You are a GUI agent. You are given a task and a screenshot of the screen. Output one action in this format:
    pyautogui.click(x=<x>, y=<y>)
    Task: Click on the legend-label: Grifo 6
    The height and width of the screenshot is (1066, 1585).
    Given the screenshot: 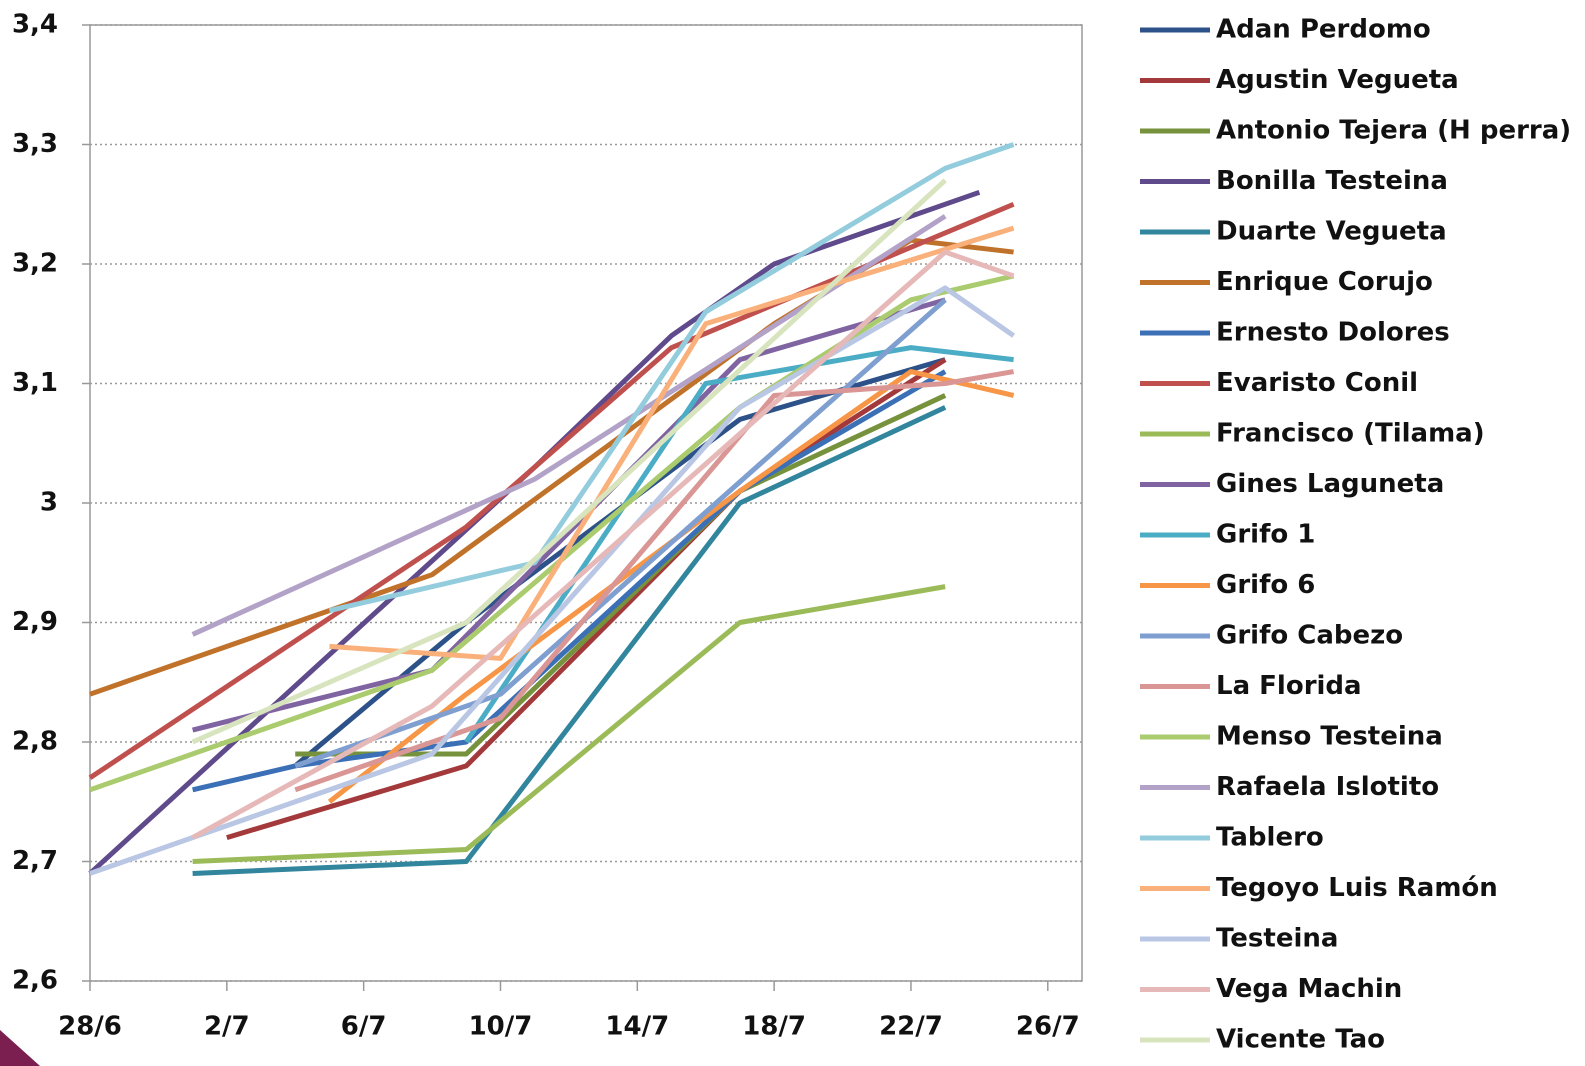 What is the action you would take?
    pyautogui.click(x=1265, y=585)
    